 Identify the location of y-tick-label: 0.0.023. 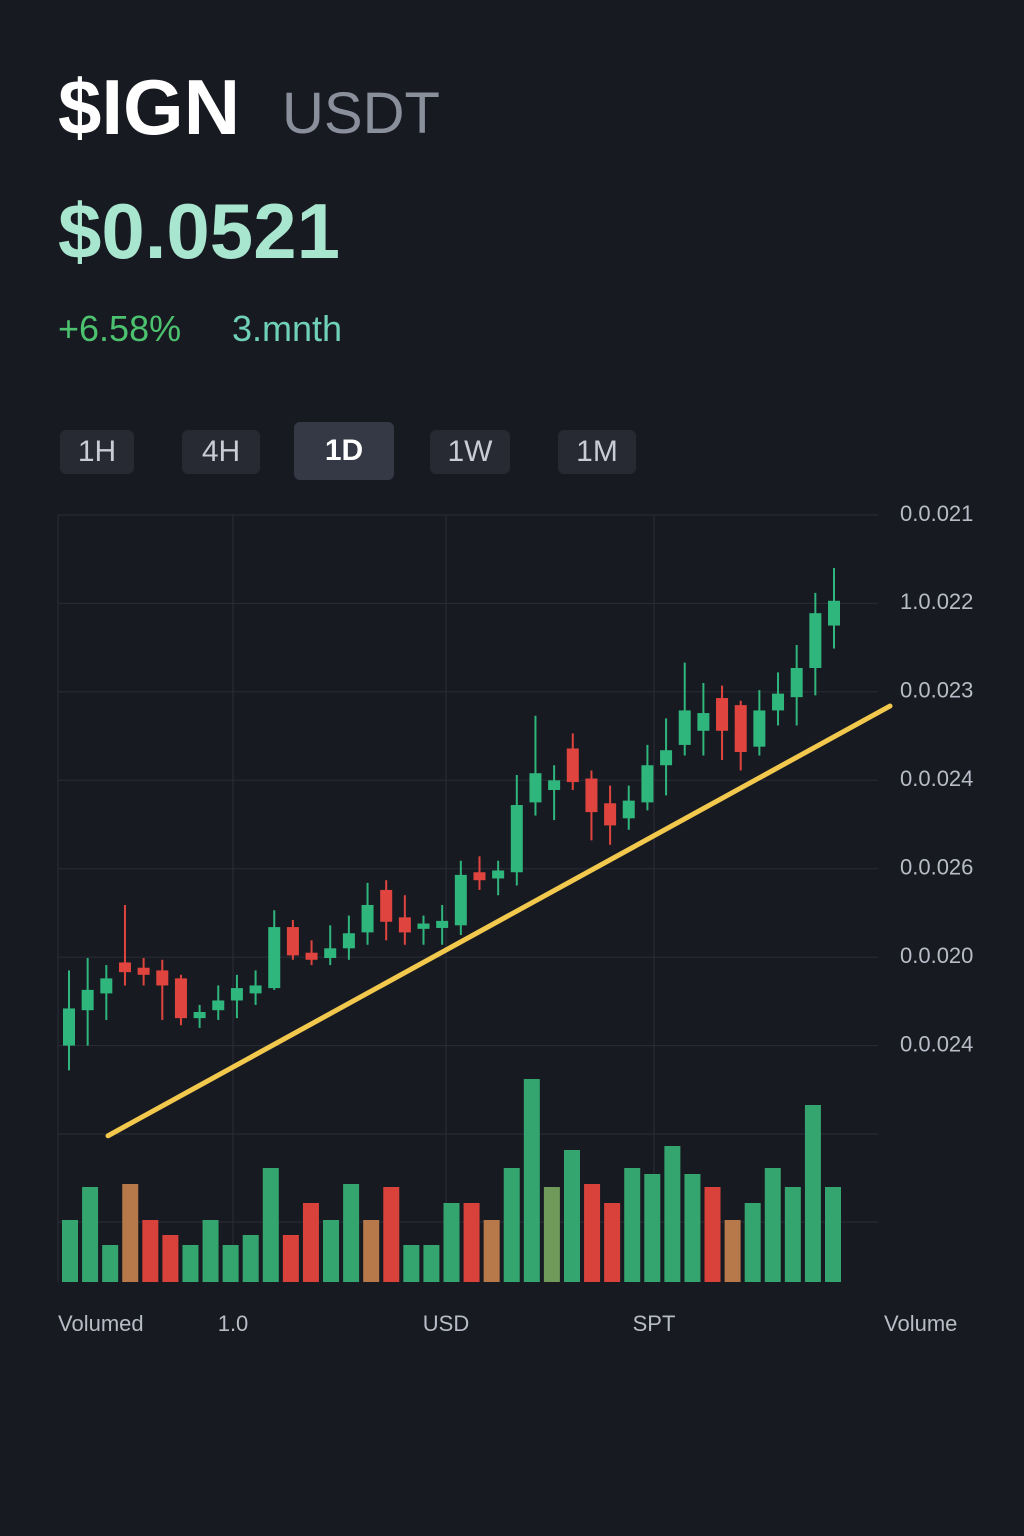
(936, 690).